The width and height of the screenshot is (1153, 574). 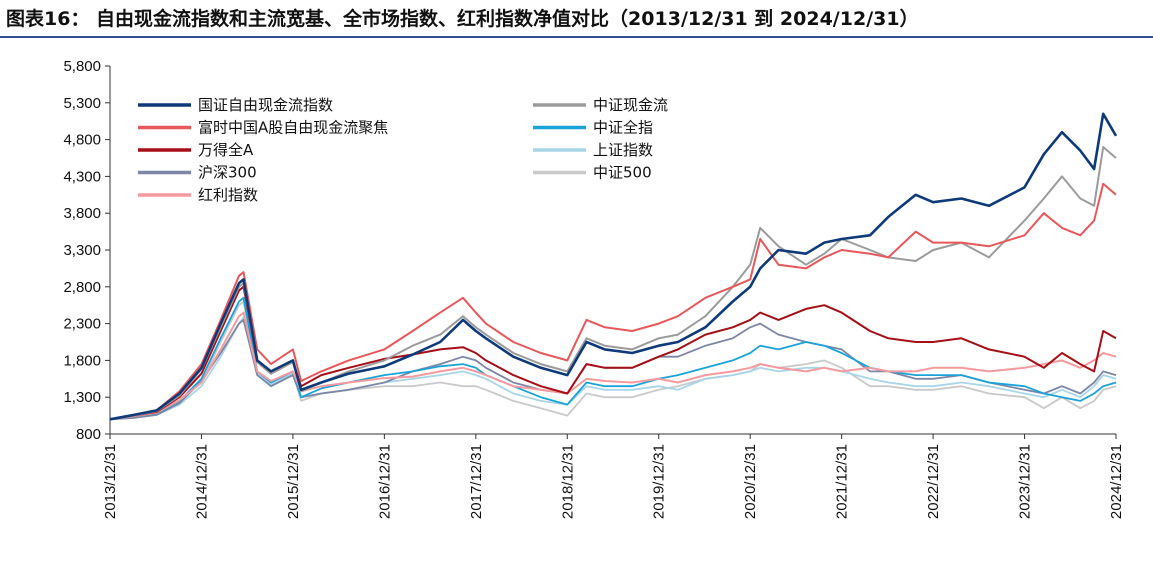 What do you see at coordinates (82, 397) in the screenshot?
I see `y-tick-label: 1,300` at bounding box center [82, 397].